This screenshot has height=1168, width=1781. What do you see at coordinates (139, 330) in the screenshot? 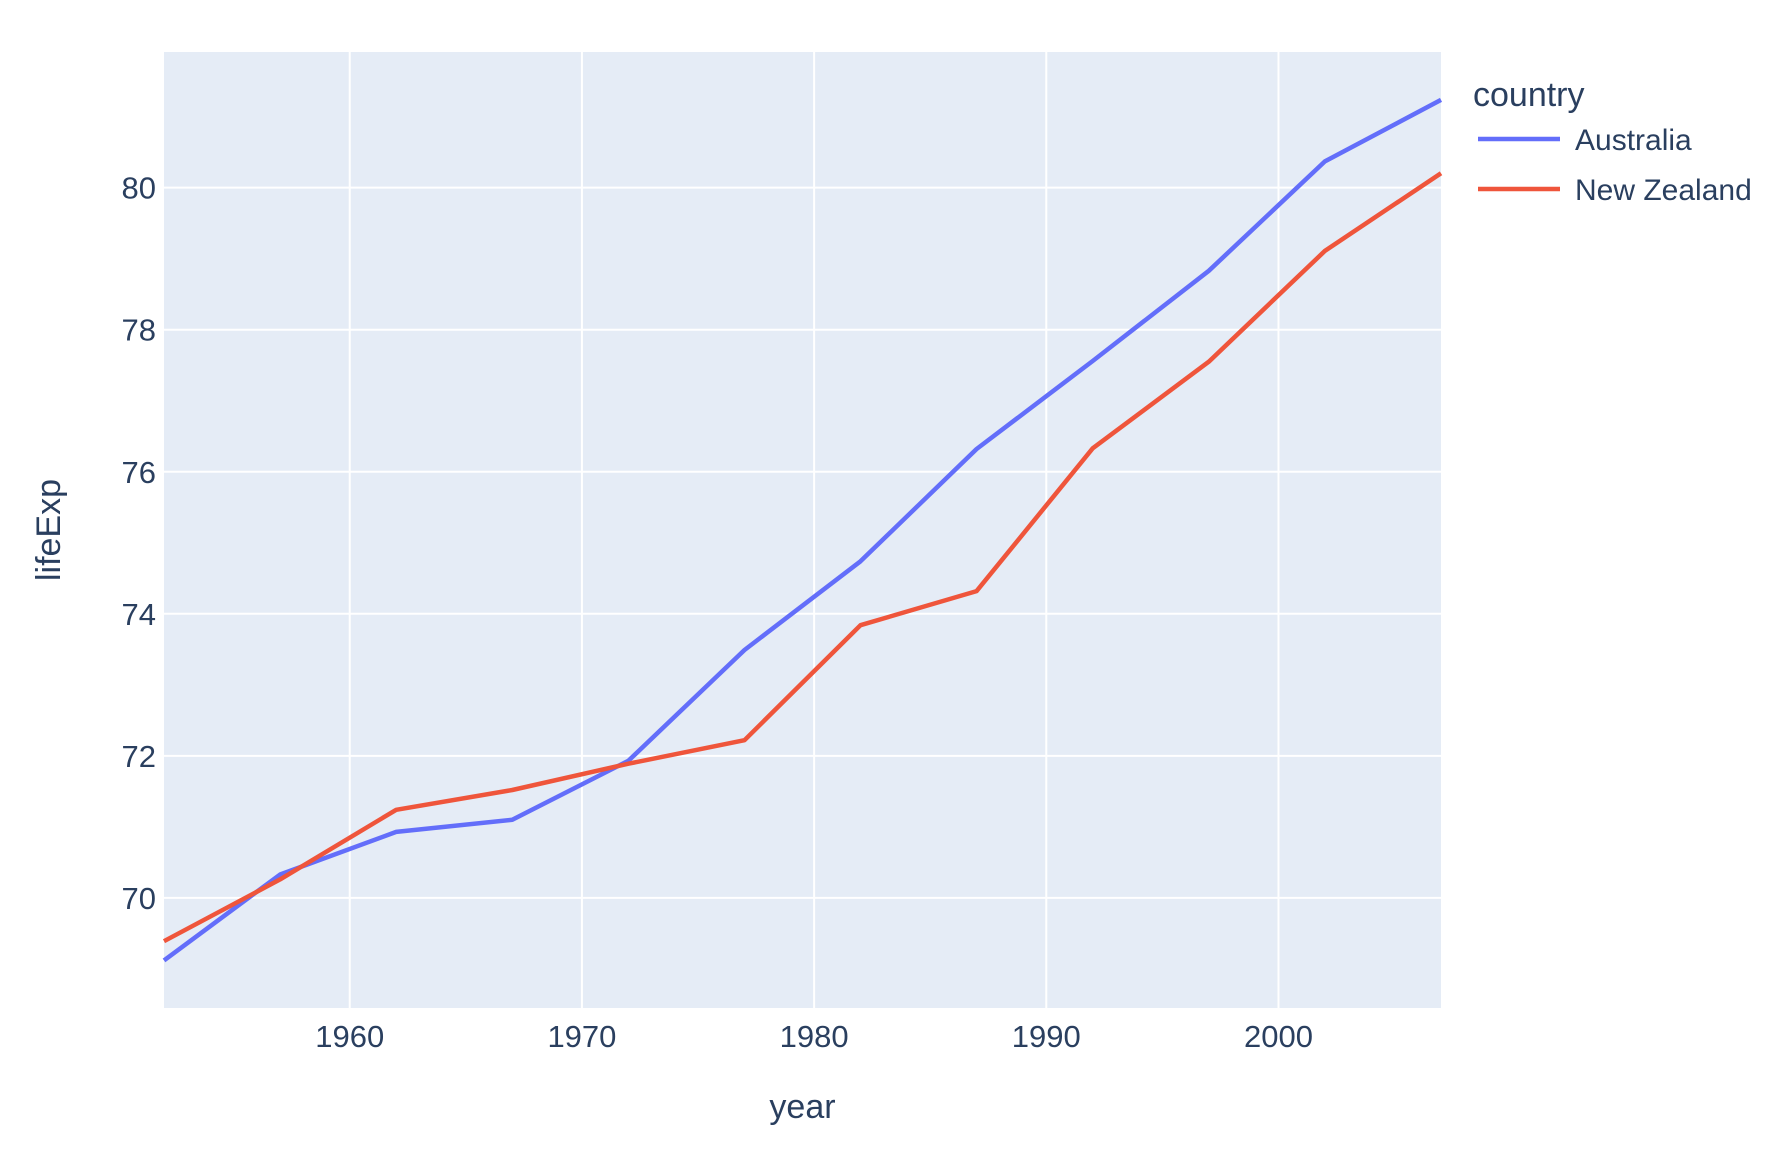
I see `y-tick-label: 78` at bounding box center [139, 330].